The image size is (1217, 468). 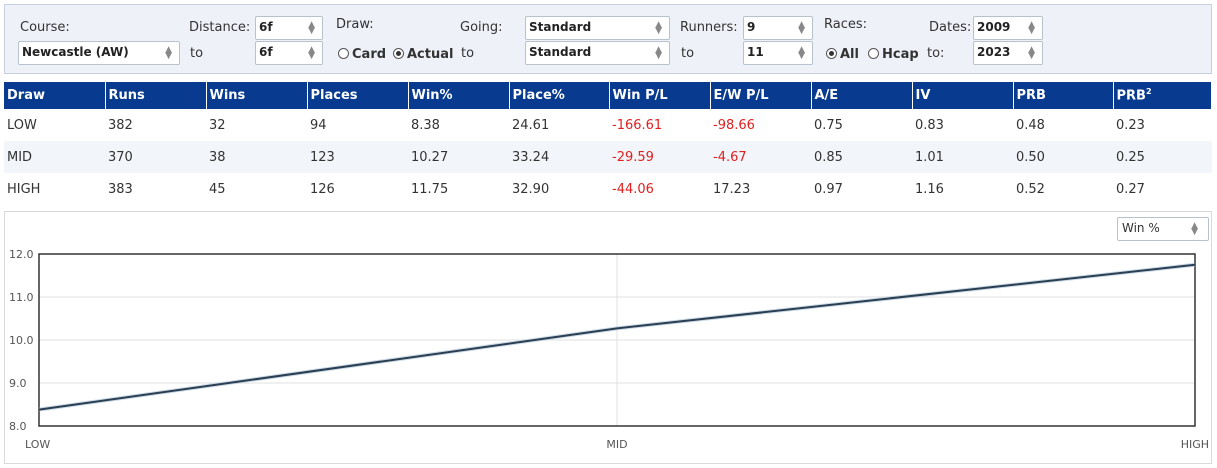 I want to click on races-hcap-label: Hcap, so click(x=900, y=54).